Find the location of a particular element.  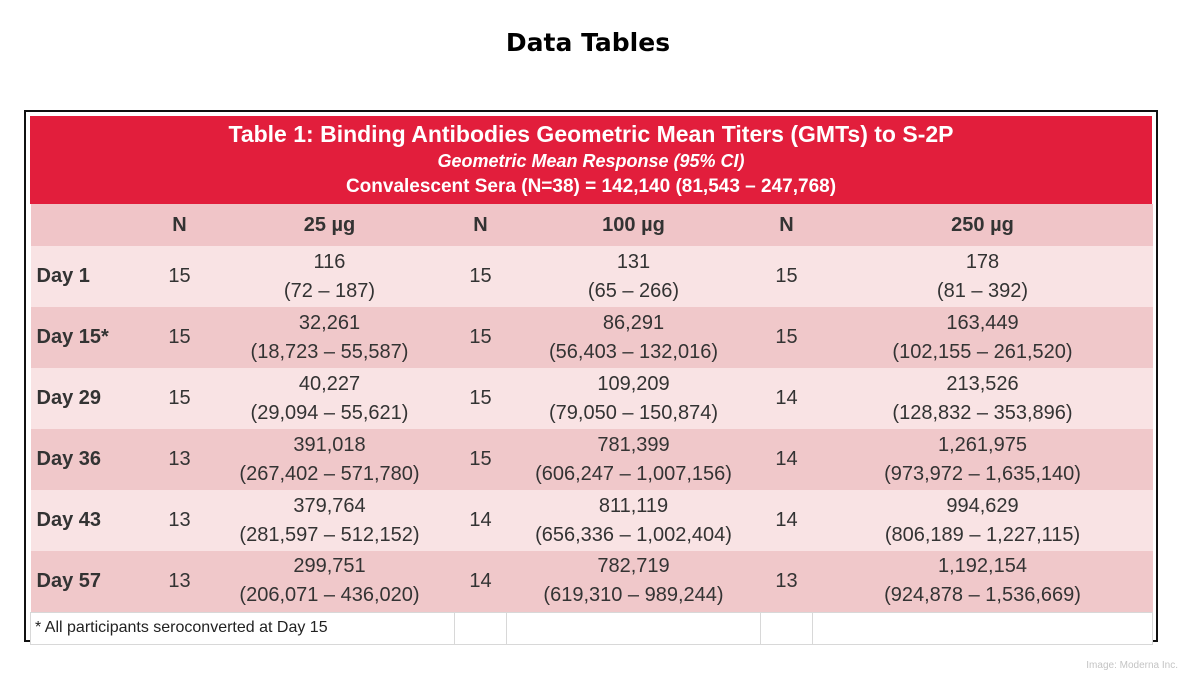

dose-100-cell: 811,119 (656,336 – 1,002,404) is located at coordinates (634, 520).